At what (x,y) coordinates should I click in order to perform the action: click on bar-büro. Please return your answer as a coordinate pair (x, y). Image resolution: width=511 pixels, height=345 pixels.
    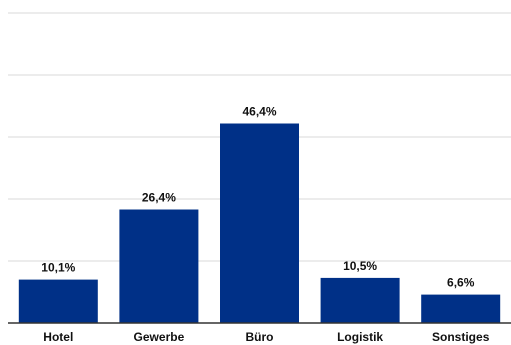
    Looking at the image, I should click on (259, 223).